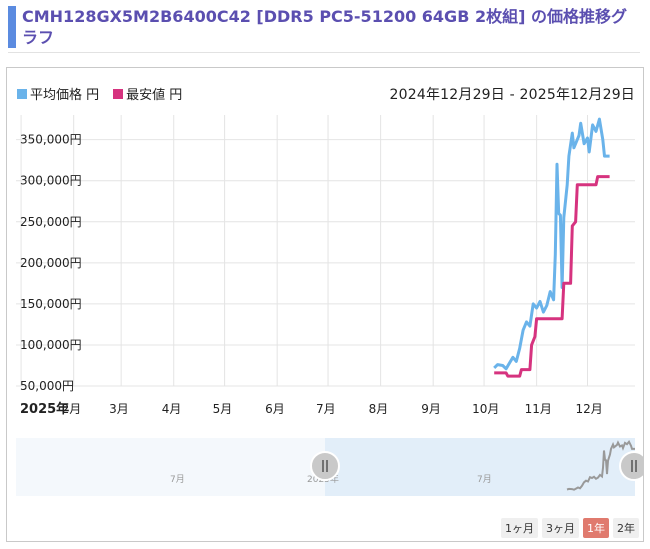 This screenshot has width=650, height=549. I want to click on y-tick-label: 100,000円, so click(51, 345).